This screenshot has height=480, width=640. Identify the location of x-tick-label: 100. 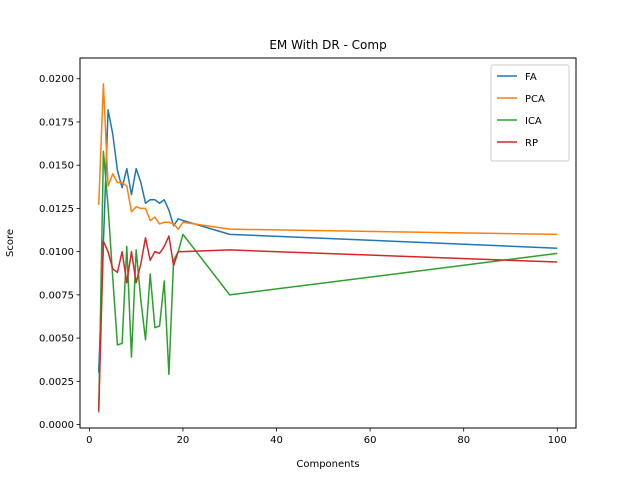
(557, 440).